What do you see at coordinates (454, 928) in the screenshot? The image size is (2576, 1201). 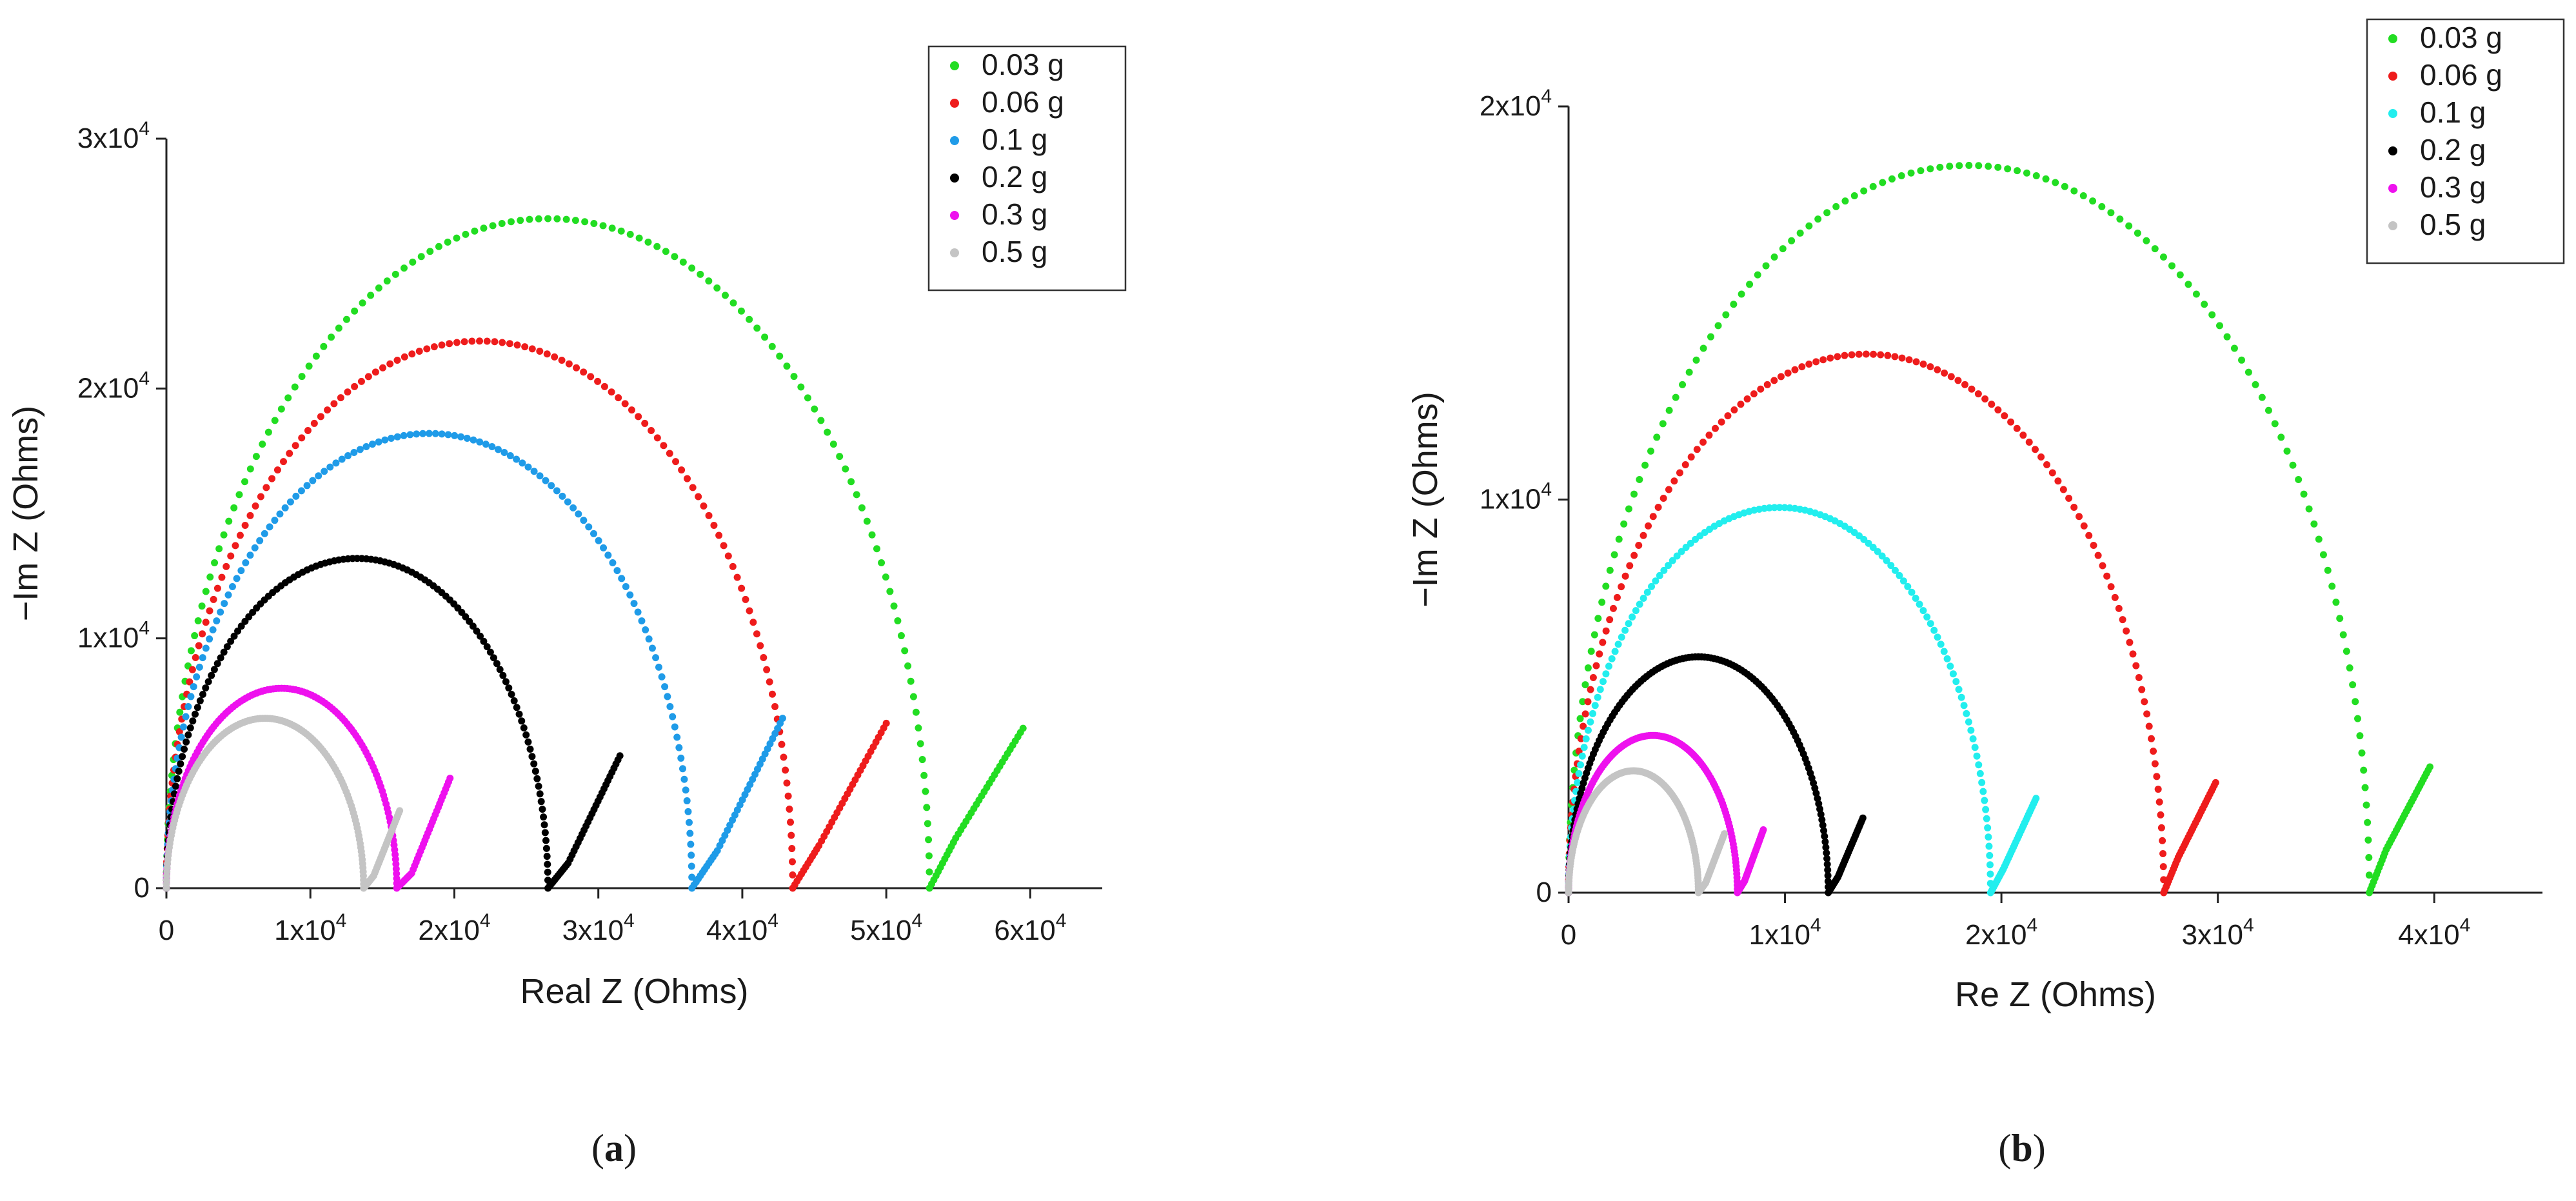 I see `x-tick-label: 2x10⁴` at bounding box center [454, 928].